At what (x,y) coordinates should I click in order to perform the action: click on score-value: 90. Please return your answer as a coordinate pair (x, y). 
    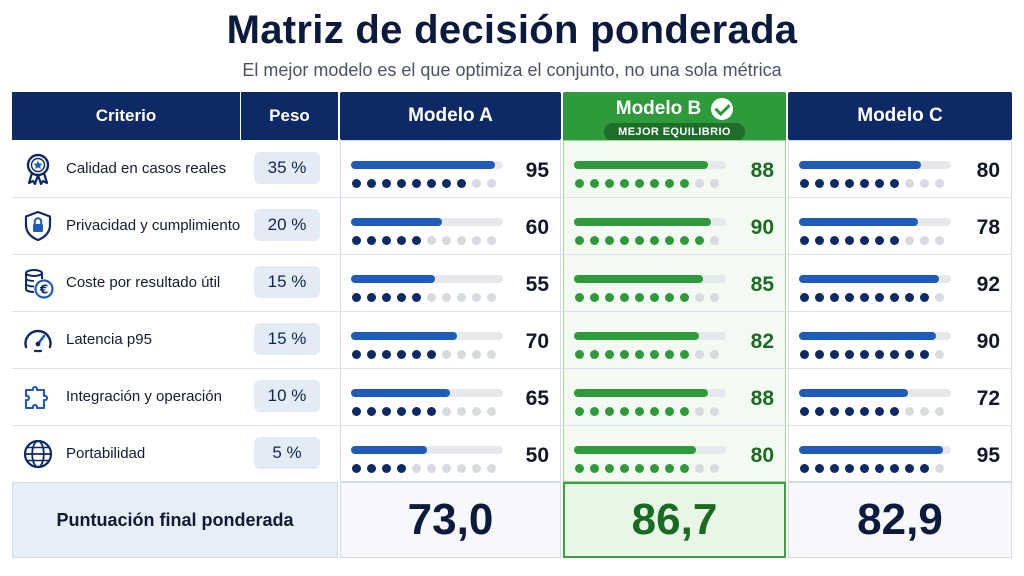
    Looking at the image, I should click on (988, 341).